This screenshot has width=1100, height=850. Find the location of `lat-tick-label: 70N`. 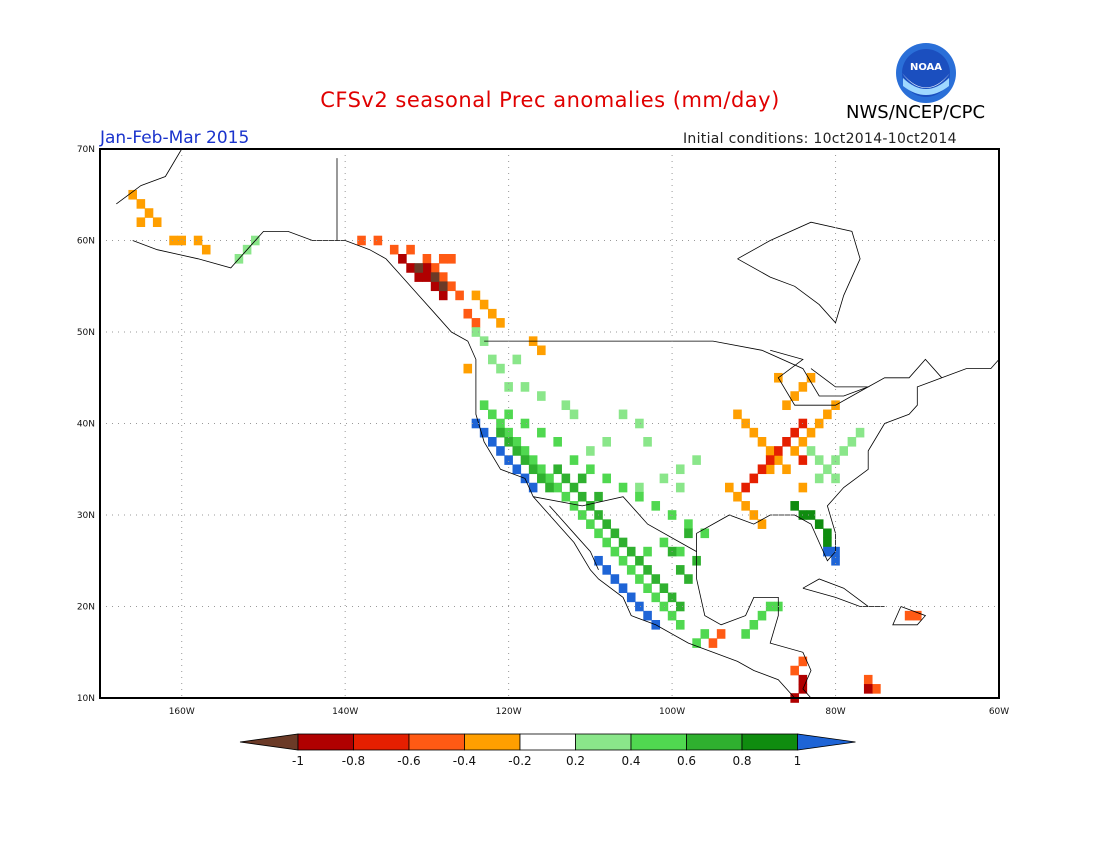

lat-tick-label: 70N is located at coordinates (86, 150).